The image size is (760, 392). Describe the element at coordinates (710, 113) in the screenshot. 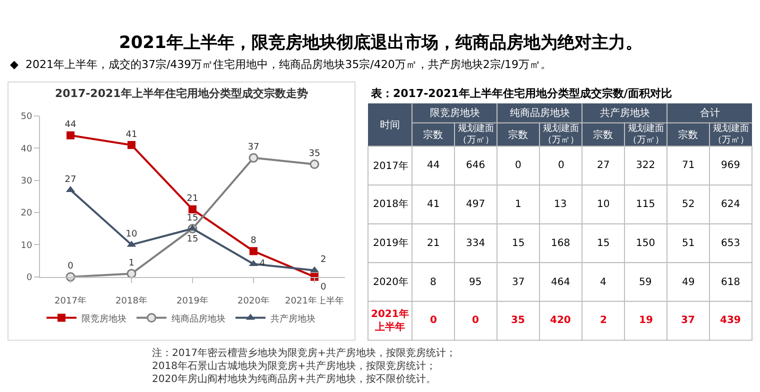

I see `text: 合计` at that location.